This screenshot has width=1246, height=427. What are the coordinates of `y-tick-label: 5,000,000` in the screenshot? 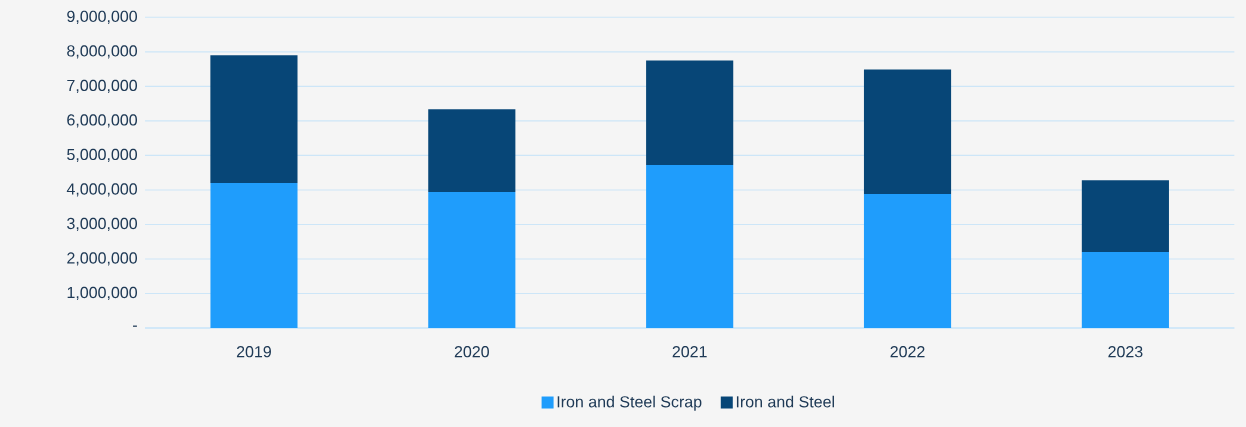 It's located at (102, 155).